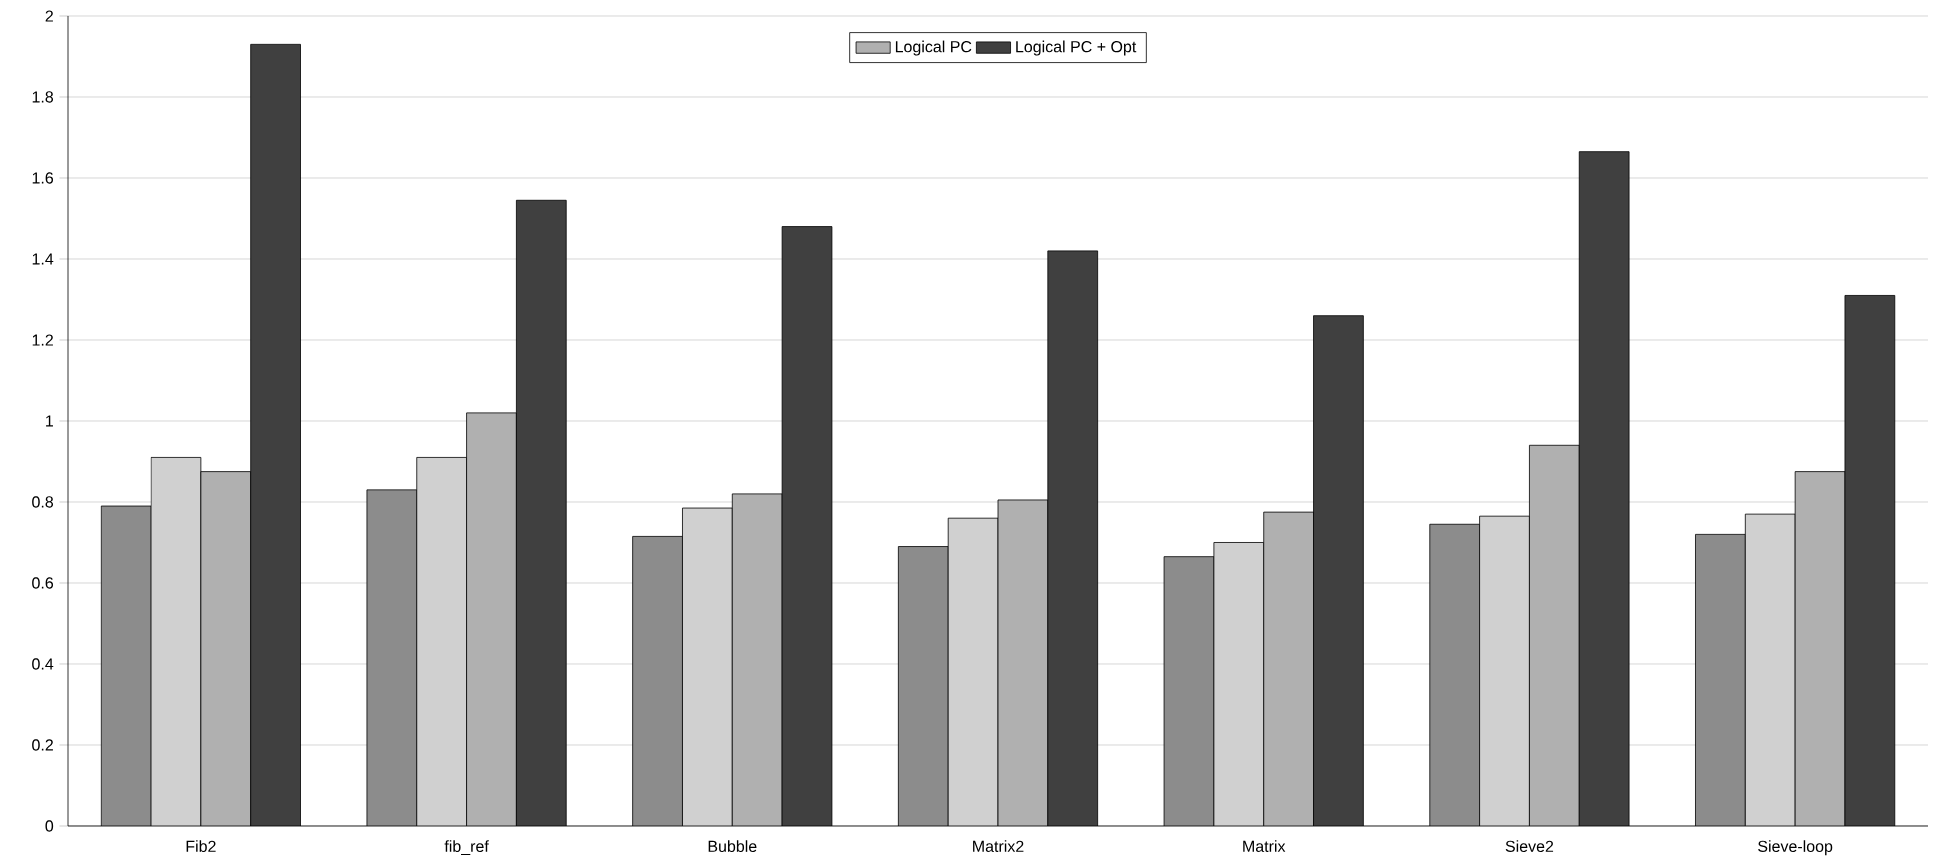 The width and height of the screenshot is (1934, 862). Describe the element at coordinates (43, 259) in the screenshot. I see `y-tick-label: 1.4` at that location.